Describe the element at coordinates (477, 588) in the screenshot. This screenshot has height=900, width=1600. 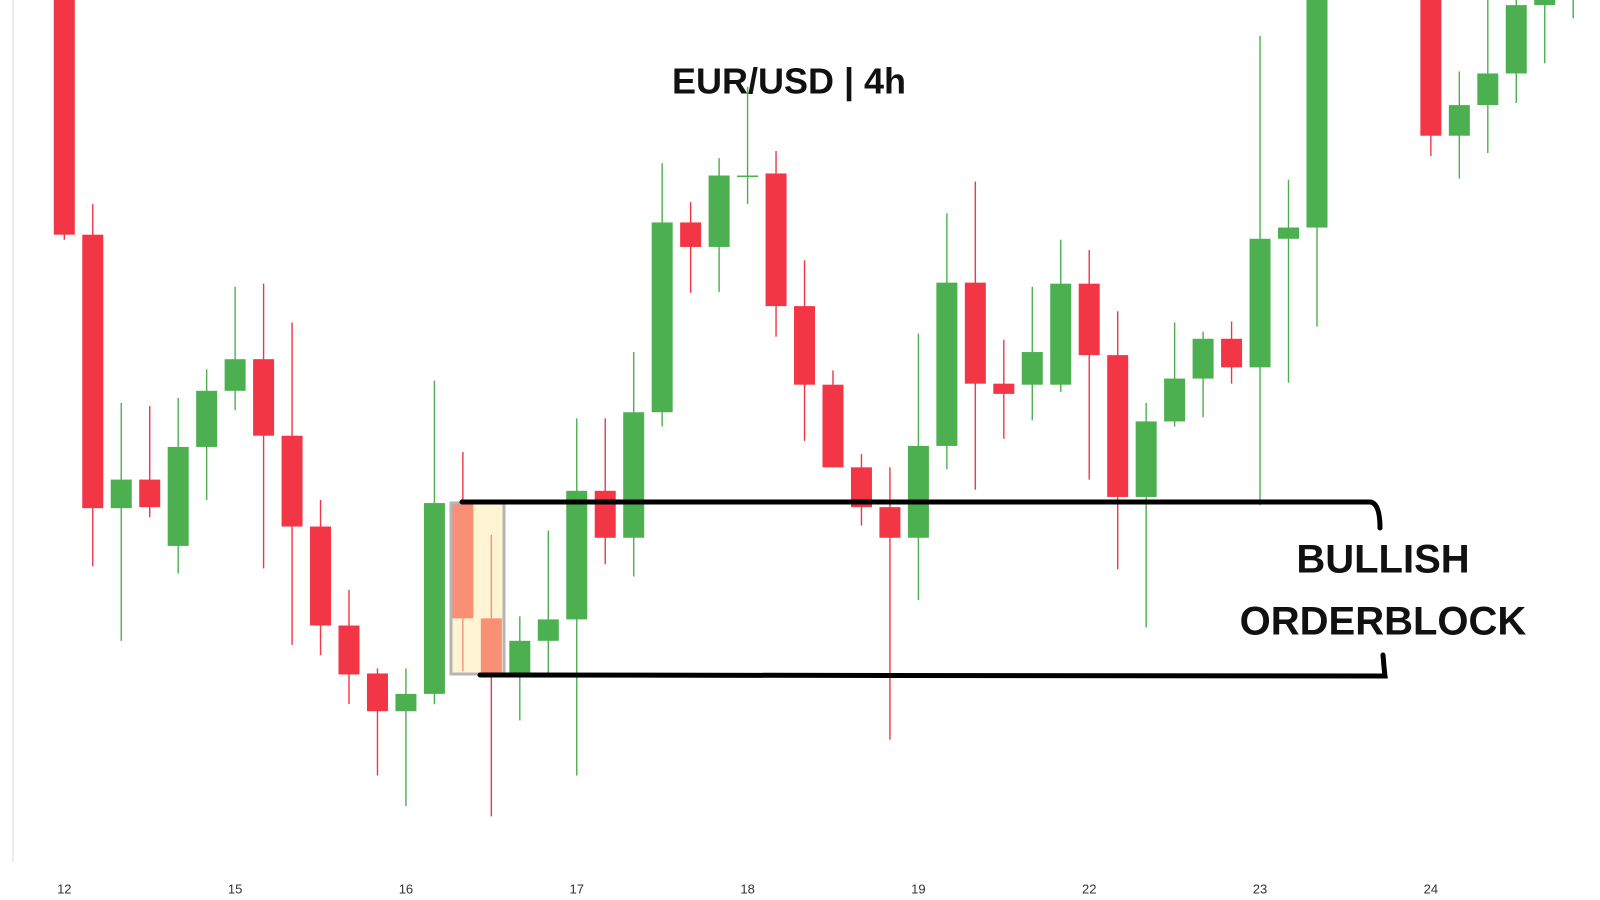
I see `orderblock-highlight` at that location.